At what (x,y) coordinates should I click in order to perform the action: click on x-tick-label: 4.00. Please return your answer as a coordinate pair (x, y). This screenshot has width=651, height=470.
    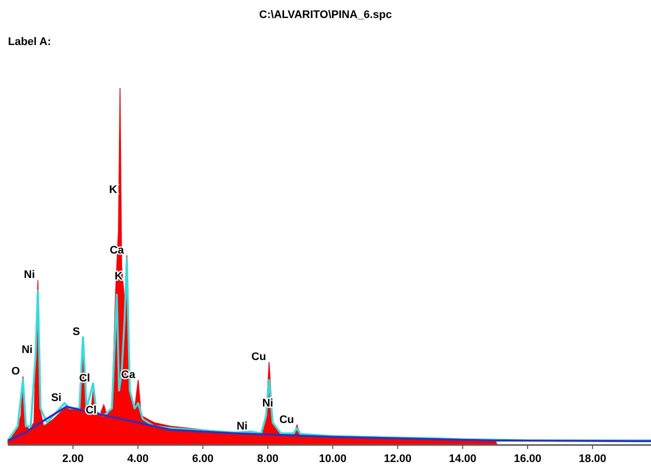
    Looking at the image, I should click on (138, 459).